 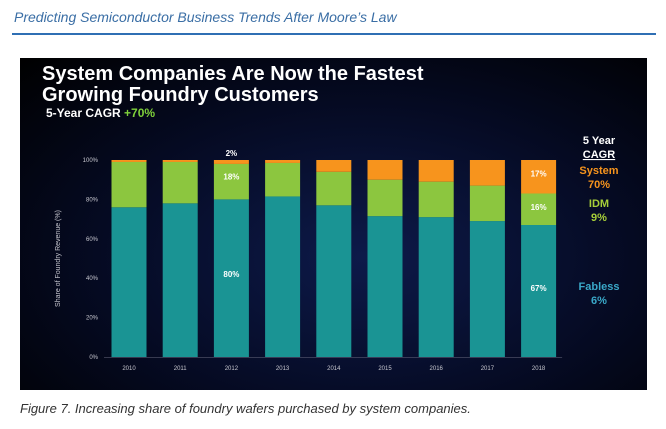 What do you see at coordinates (437, 369) in the screenshot?
I see `x-tick-label-2016: 2016` at bounding box center [437, 369].